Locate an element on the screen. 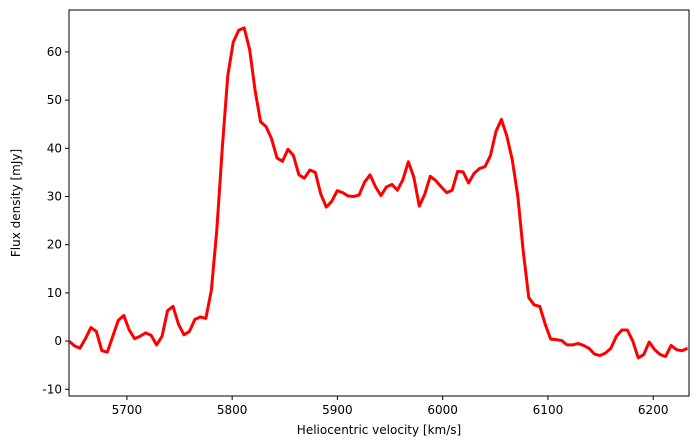  x-tick-label: 6100 is located at coordinates (548, 410).